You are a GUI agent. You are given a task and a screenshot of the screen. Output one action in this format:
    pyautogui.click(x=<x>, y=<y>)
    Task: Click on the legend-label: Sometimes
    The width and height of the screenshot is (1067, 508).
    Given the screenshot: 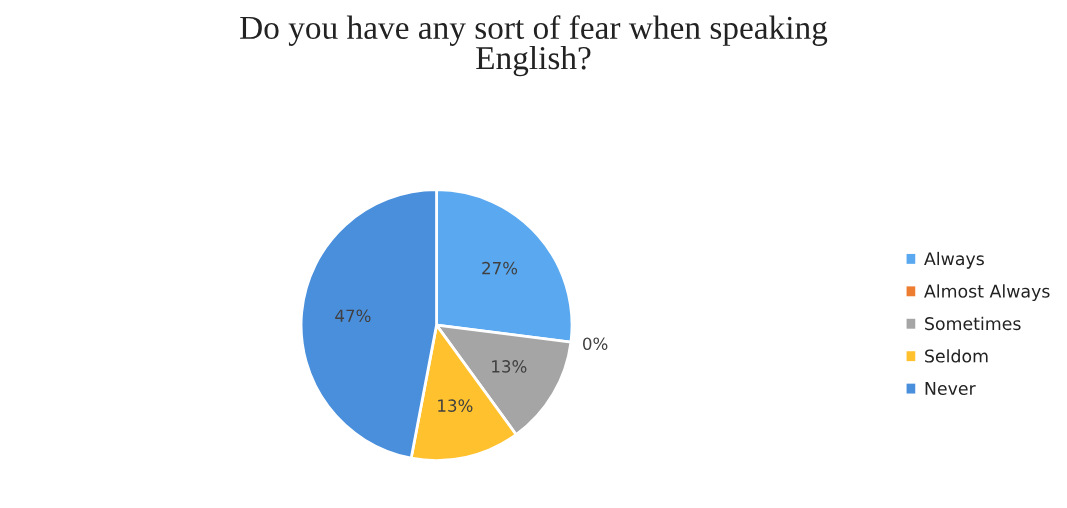 What is the action you would take?
    pyautogui.click(x=973, y=323)
    